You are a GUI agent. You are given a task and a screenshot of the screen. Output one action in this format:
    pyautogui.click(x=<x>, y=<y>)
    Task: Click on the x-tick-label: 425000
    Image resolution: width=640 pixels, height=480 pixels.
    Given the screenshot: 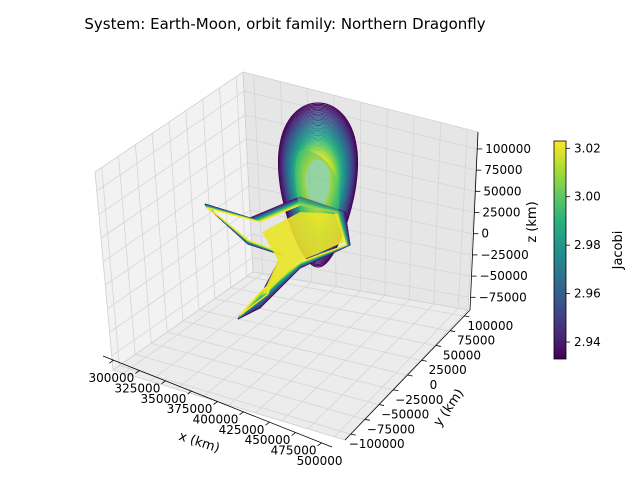 What is the action you would take?
    pyautogui.click(x=242, y=430)
    